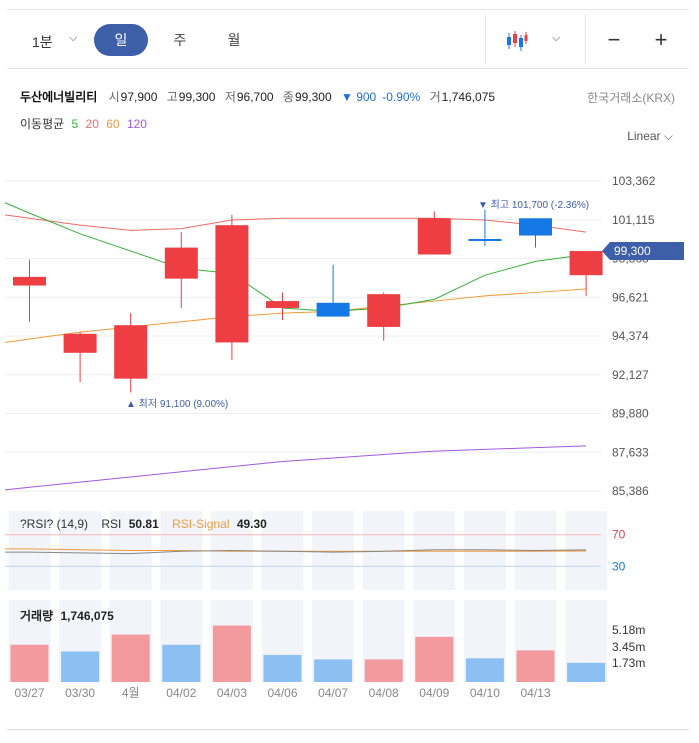 This screenshot has width=699, height=743. What do you see at coordinates (201, 524) in the screenshot?
I see `rsi-signal-label: RSI-Signal` at bounding box center [201, 524].